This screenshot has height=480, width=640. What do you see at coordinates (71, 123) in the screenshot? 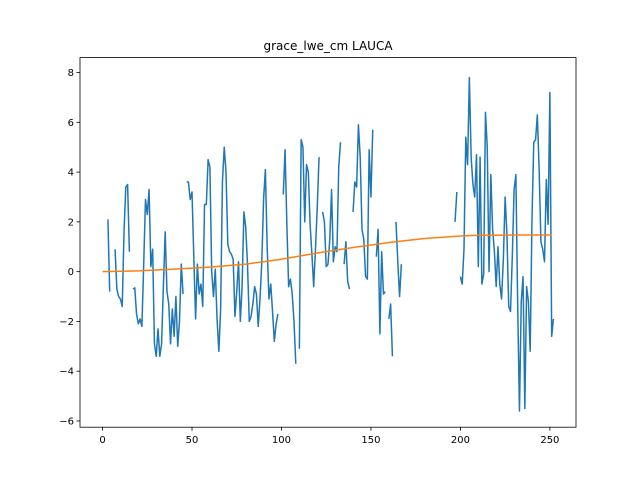
I see `y-tick-label: 6` at bounding box center [71, 123].